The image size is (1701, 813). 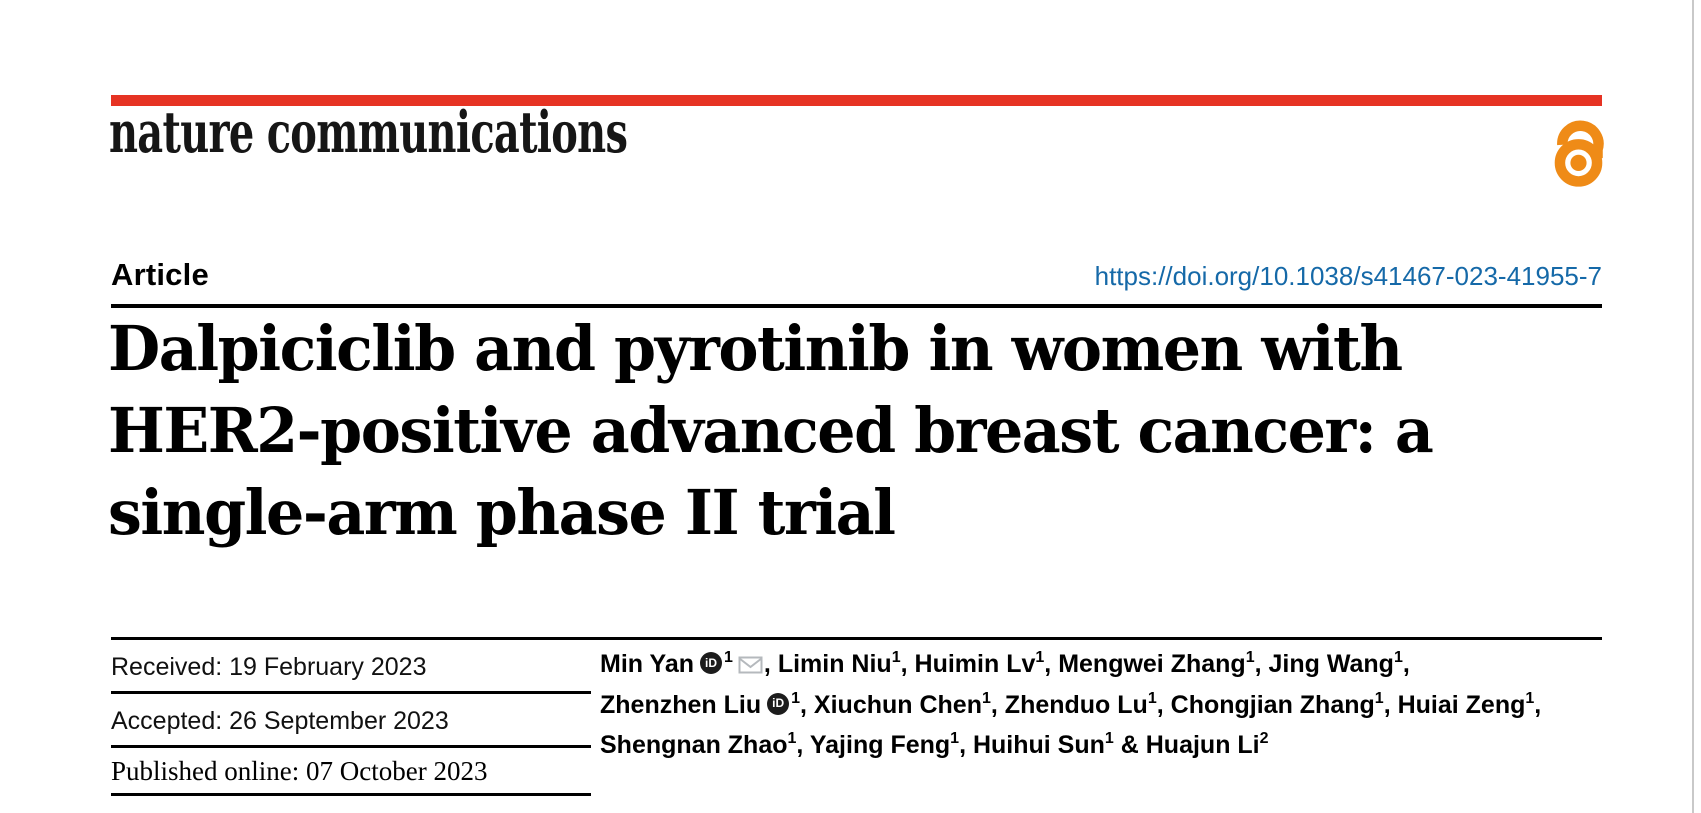 What do you see at coordinates (1693, 406) in the screenshot?
I see `viewer-page-edge` at bounding box center [1693, 406].